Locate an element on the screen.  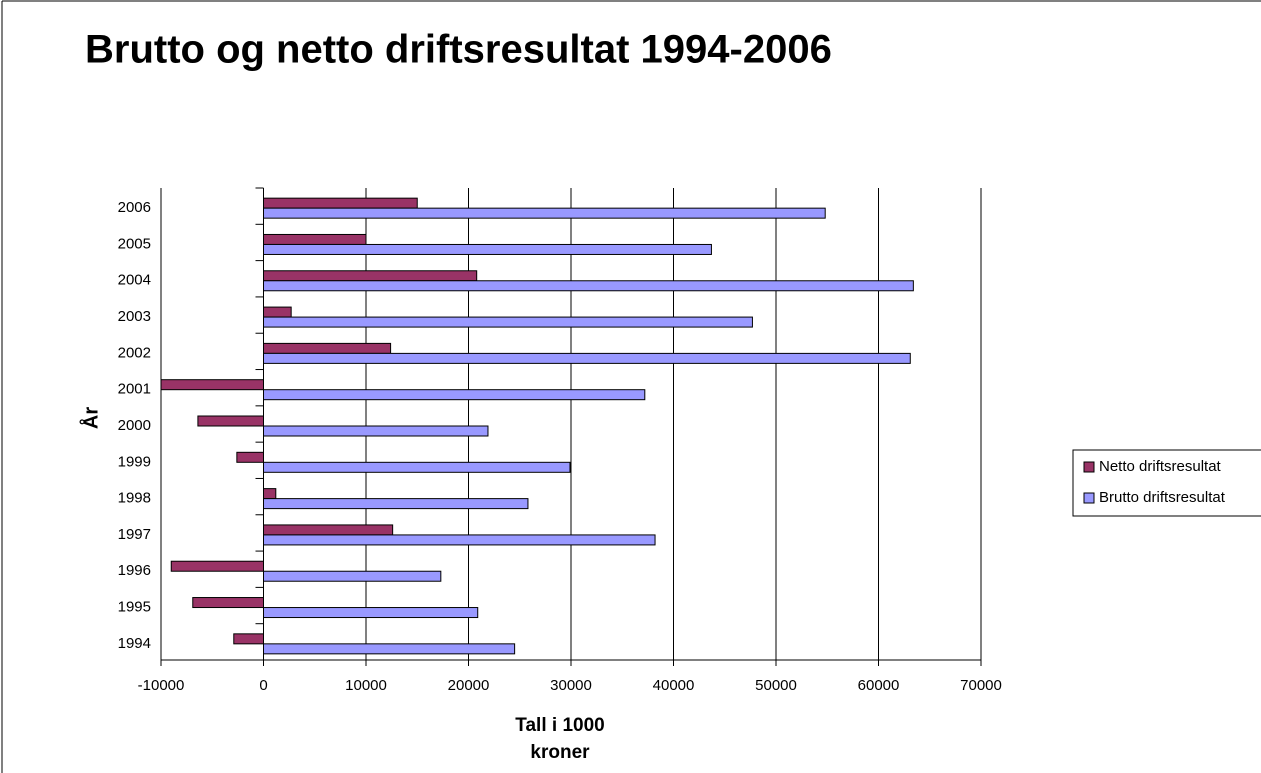
x-tick-label: 60000 is located at coordinates (879, 685).